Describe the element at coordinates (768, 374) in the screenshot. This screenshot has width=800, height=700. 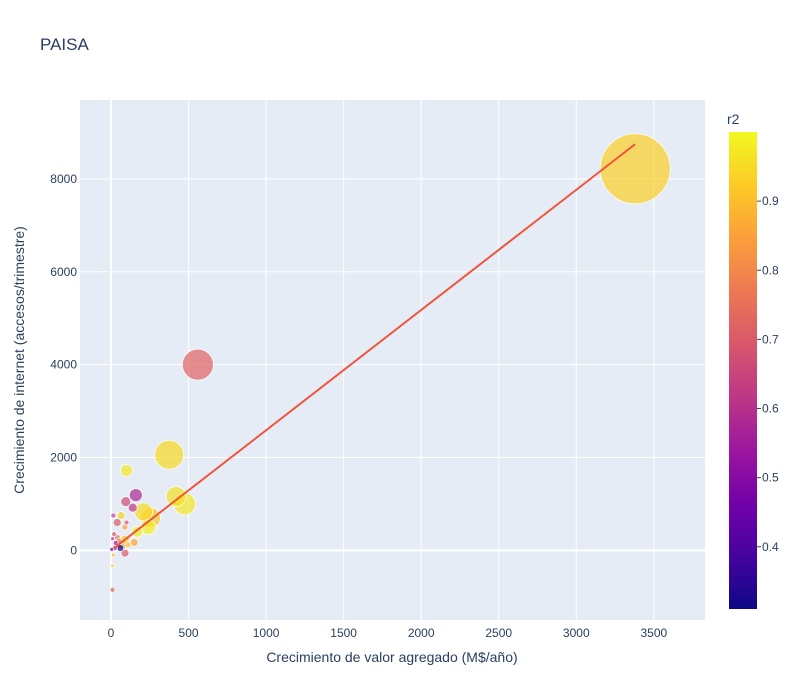
I see `colorbar-tick-labels: 0.4 0.5 0.6 0.7 0.8 0.9` at that location.